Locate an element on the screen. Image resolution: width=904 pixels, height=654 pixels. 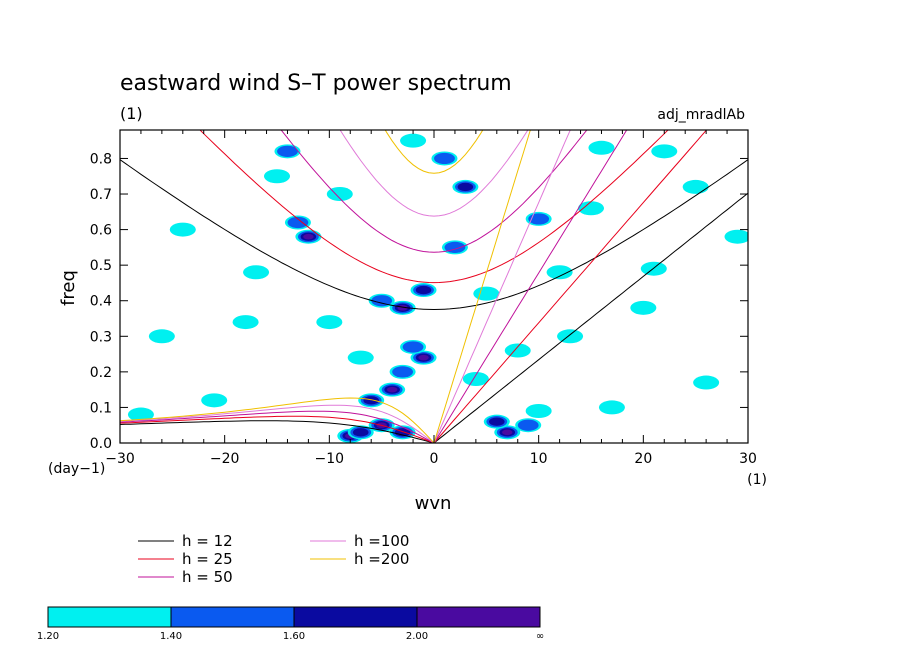
x-unit-label: (1) is located at coordinates (757, 480).